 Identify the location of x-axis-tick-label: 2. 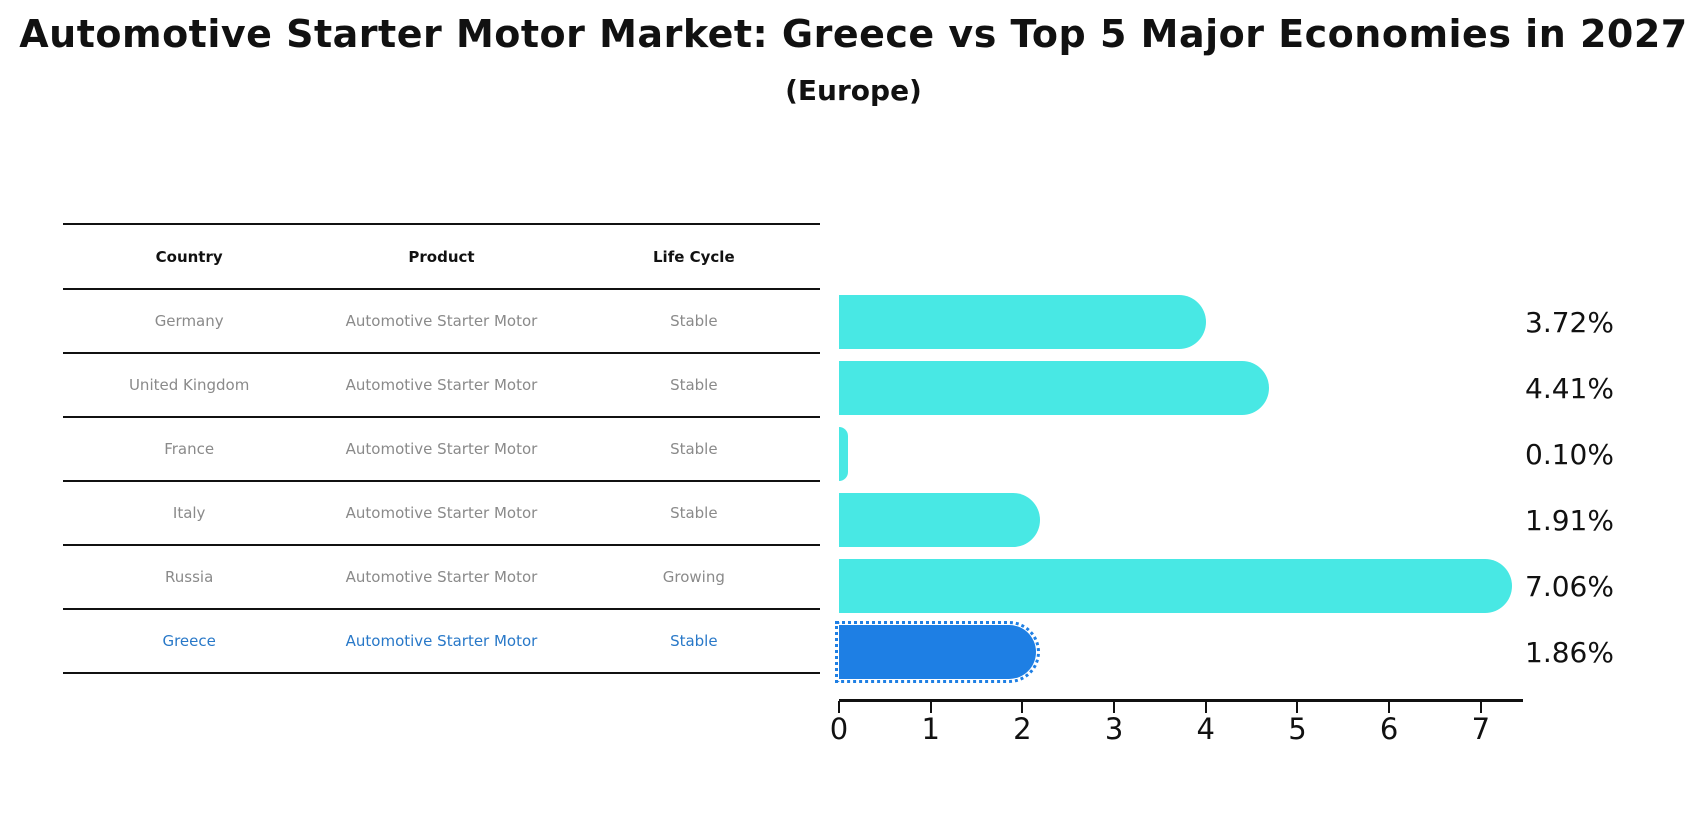
(1022, 729).